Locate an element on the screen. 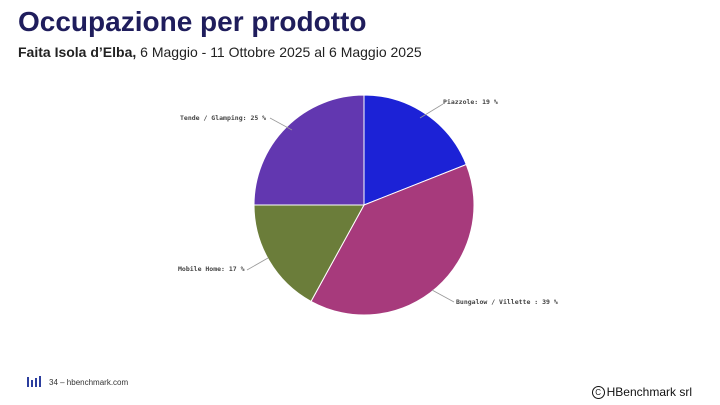  slice-tende-glamping is located at coordinates (309, 150).